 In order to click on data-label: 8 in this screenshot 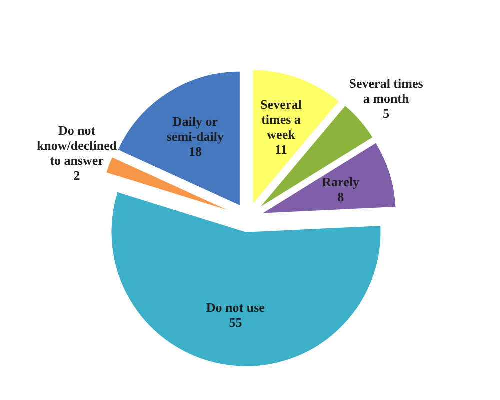, I will do `click(341, 196)`.